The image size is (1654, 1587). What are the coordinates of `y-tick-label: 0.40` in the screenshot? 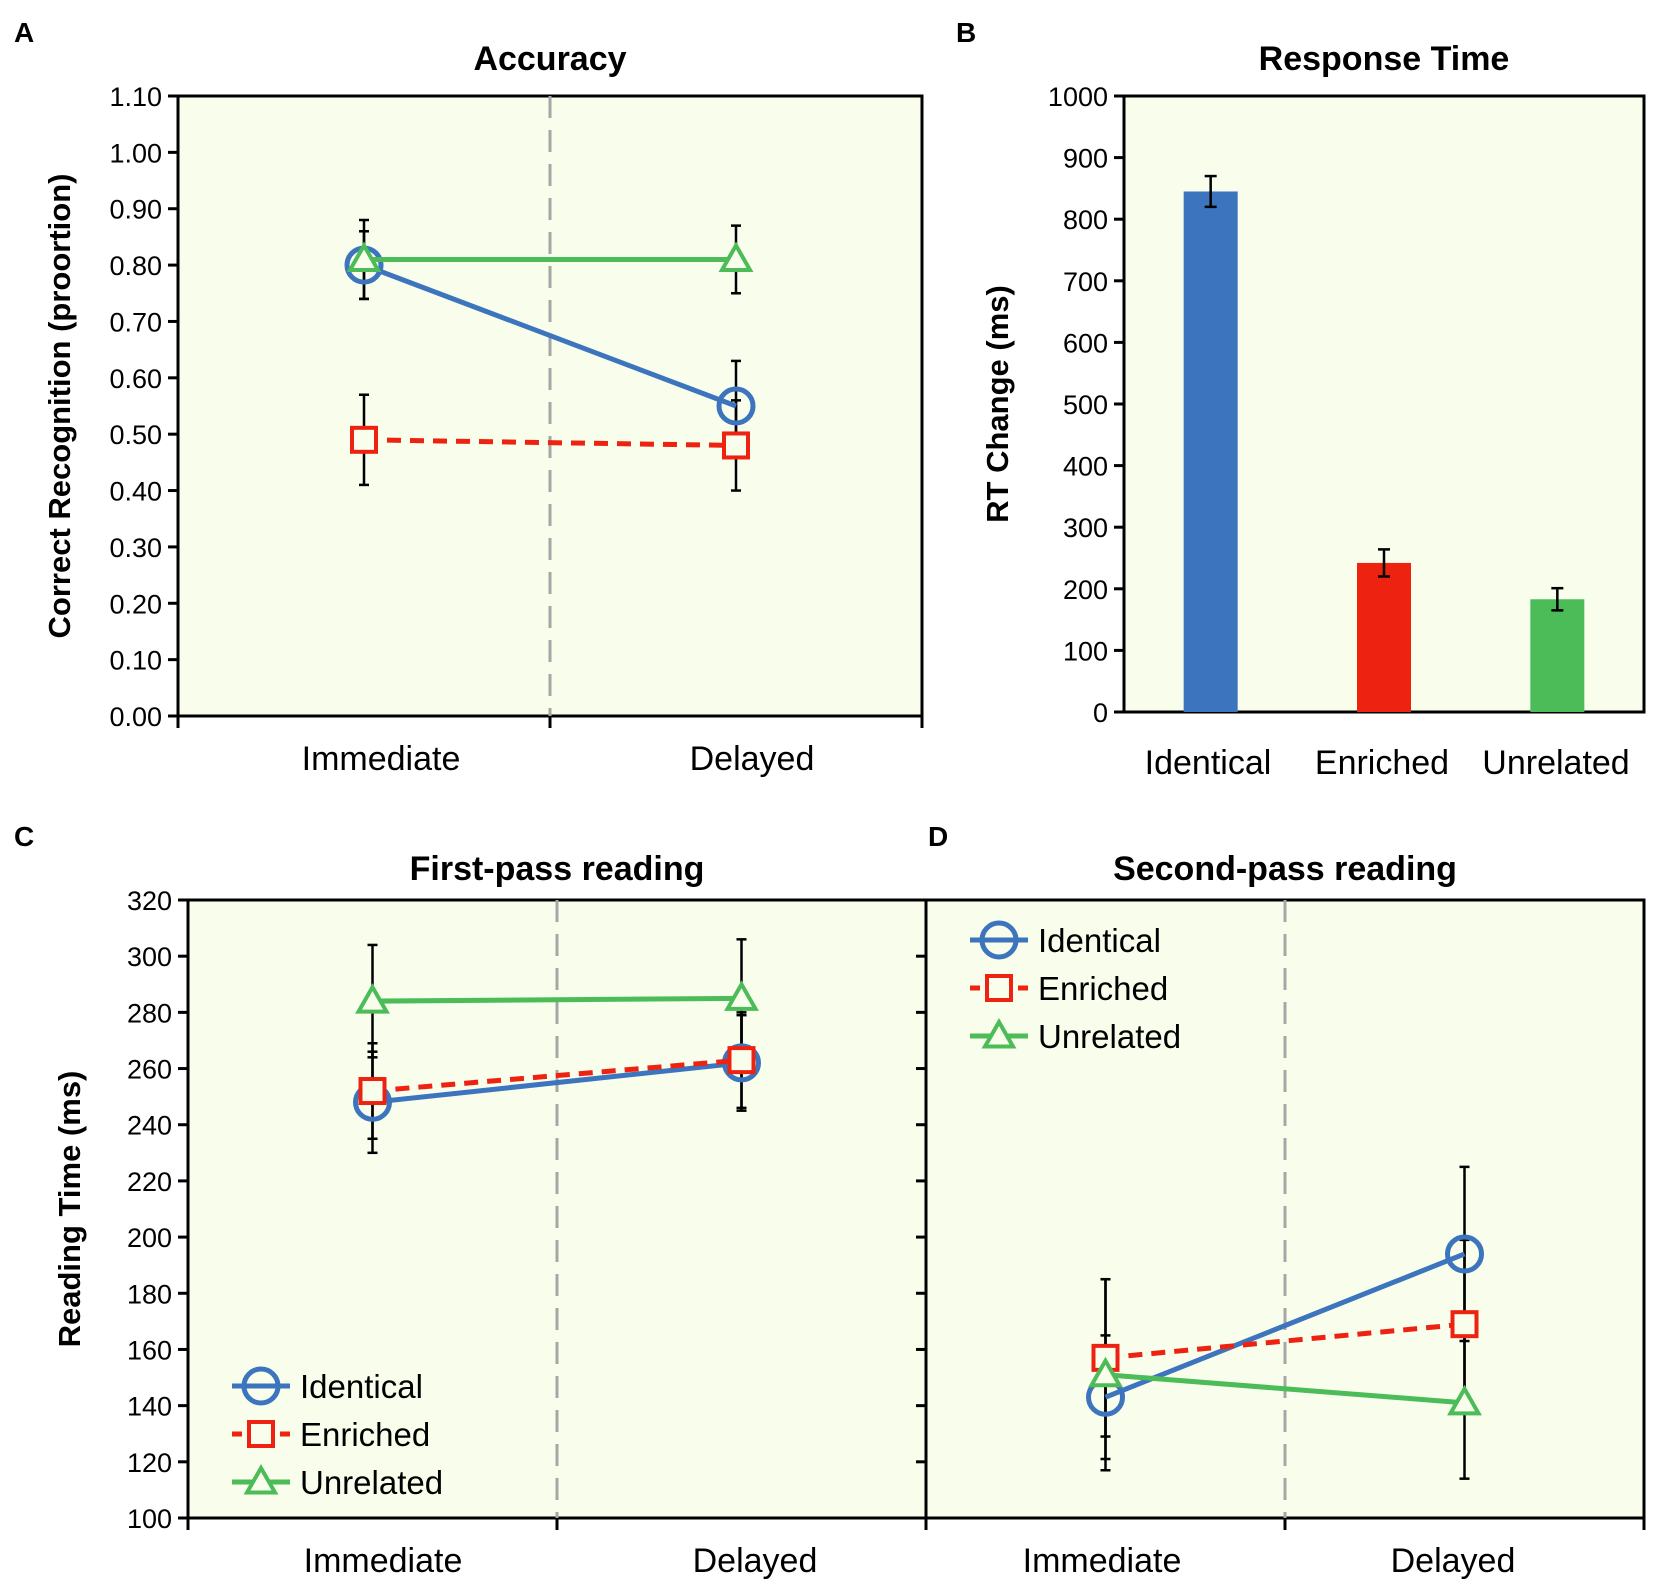 It's located at (135, 492).